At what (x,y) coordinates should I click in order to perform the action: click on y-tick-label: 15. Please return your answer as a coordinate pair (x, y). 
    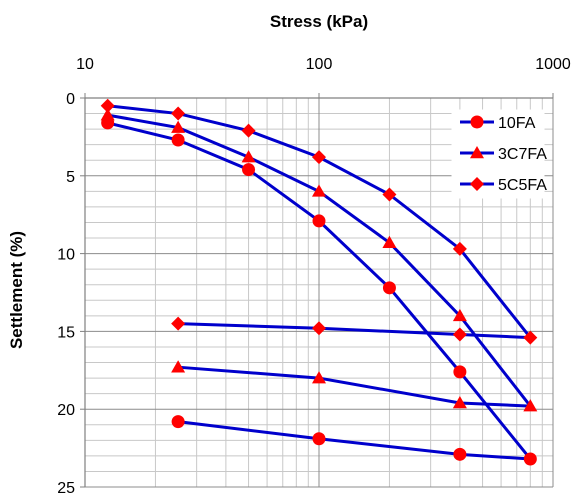
    Looking at the image, I should click on (66, 332).